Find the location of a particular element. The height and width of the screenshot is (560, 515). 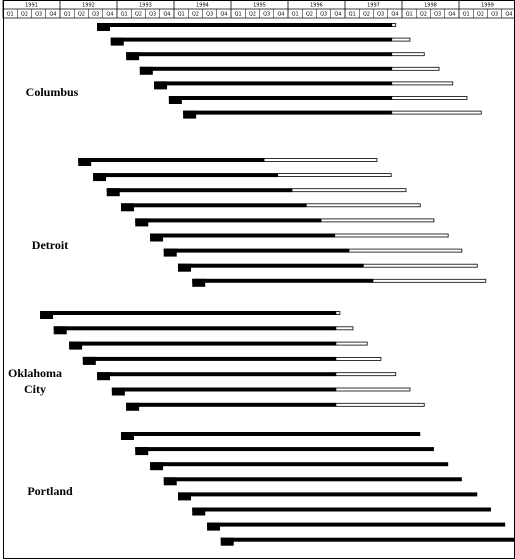

year-label: 1997 is located at coordinates (373, 6).